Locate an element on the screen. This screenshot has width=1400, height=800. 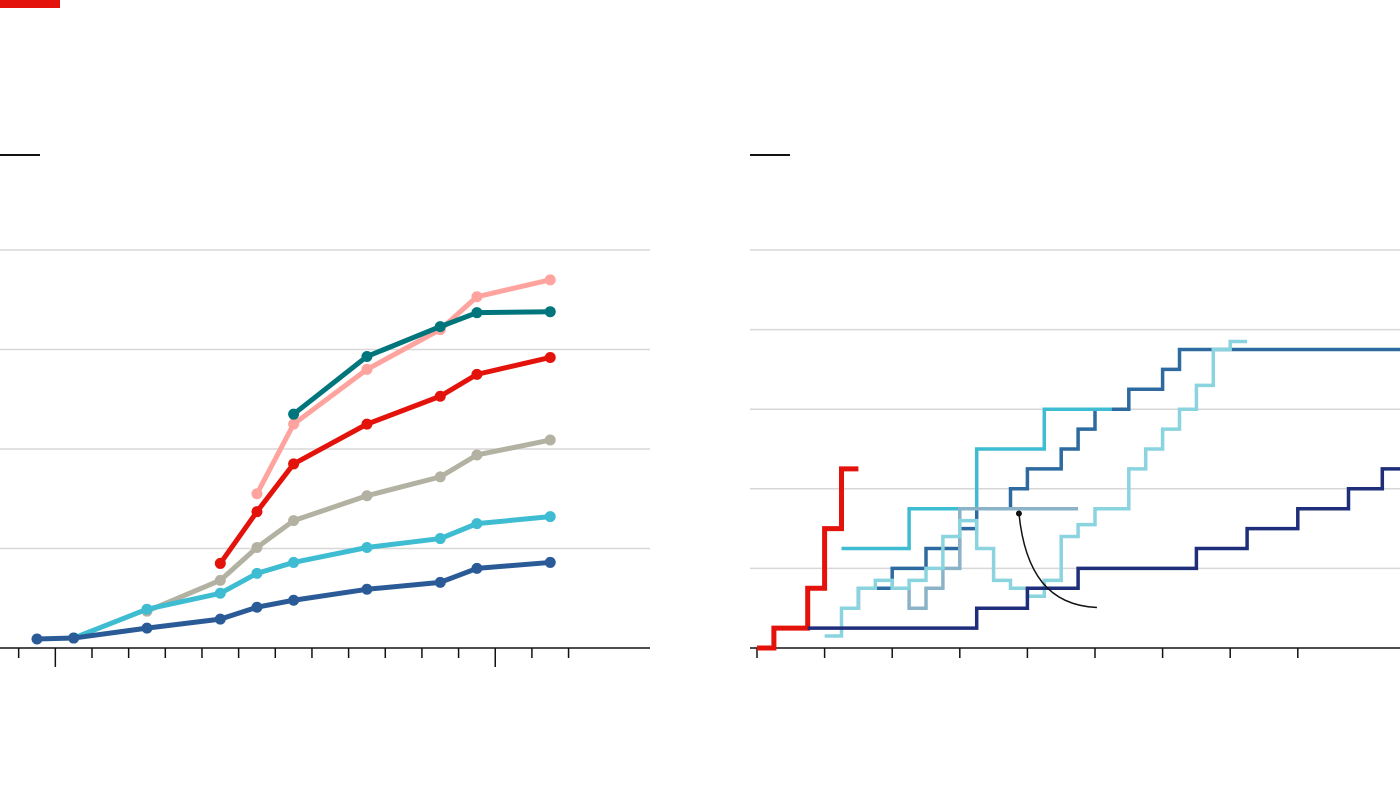
annotation-leader-line is located at coordinates (1057, 561).